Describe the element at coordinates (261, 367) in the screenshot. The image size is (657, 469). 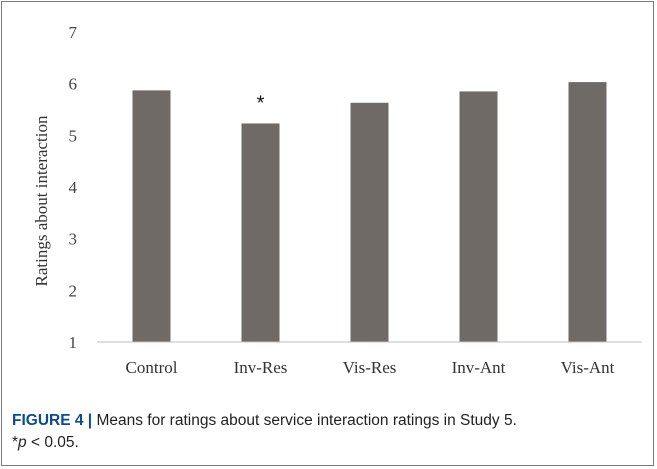
I see `x-tick-label: Inv-Res` at that location.